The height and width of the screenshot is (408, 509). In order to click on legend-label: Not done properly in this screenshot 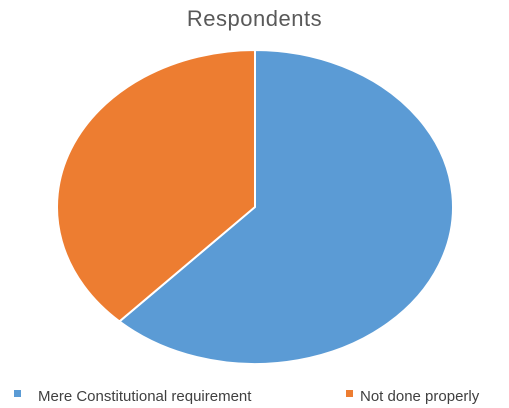, I will do `click(420, 396)`.